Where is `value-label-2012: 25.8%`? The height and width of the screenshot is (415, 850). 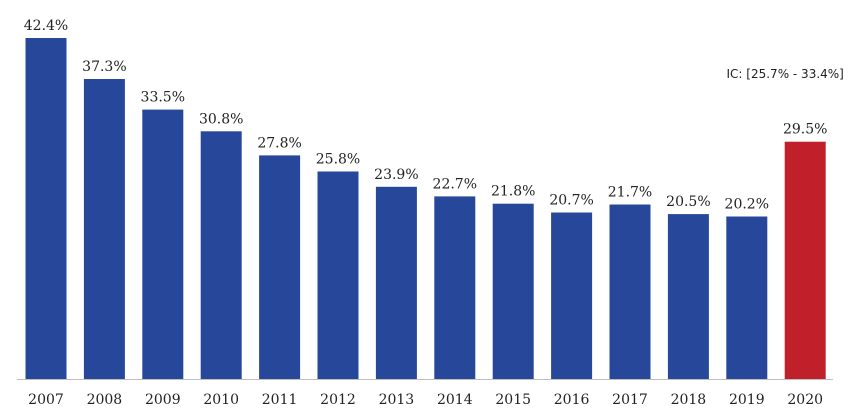
value-label-2012: 25.8% is located at coordinates (338, 160).